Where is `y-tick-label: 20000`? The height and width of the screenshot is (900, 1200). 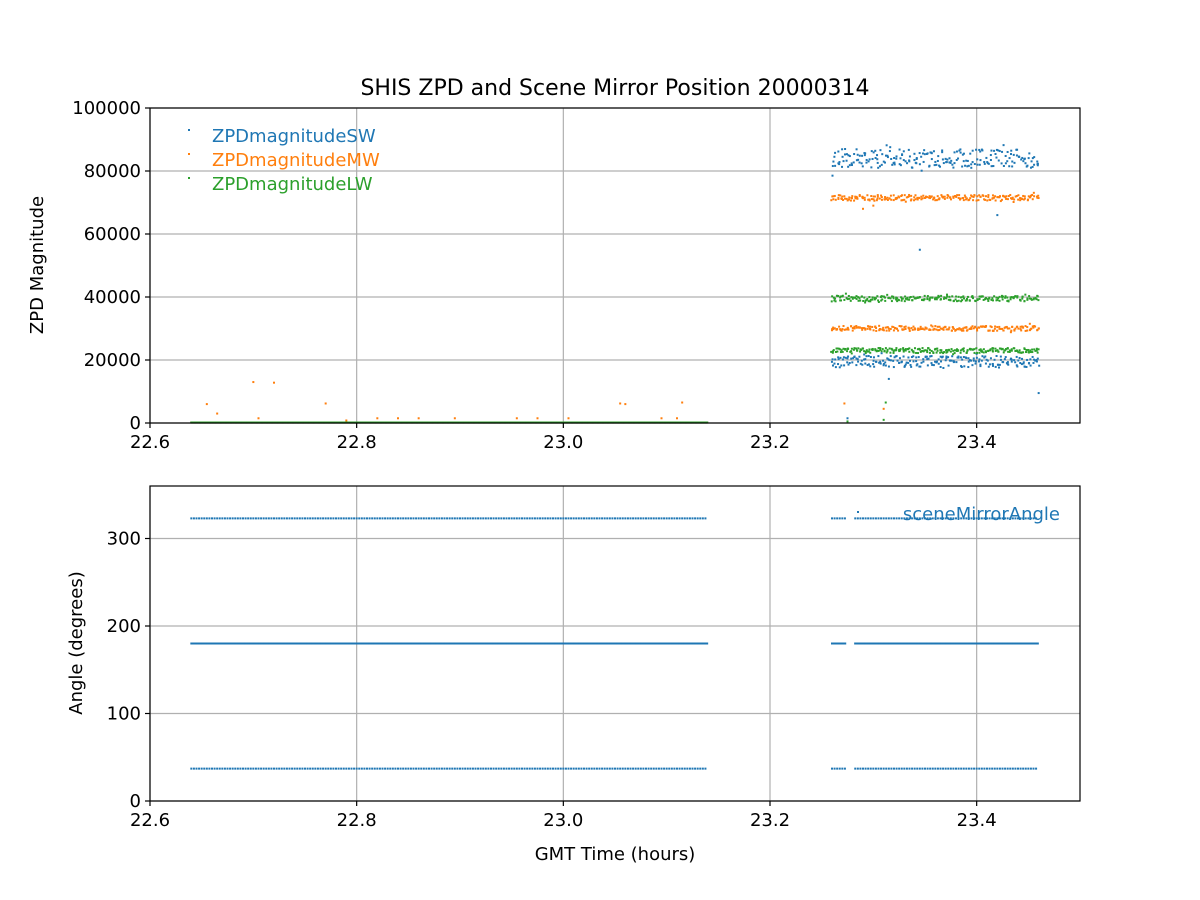
y-tick-label: 20000 is located at coordinates (112, 360).